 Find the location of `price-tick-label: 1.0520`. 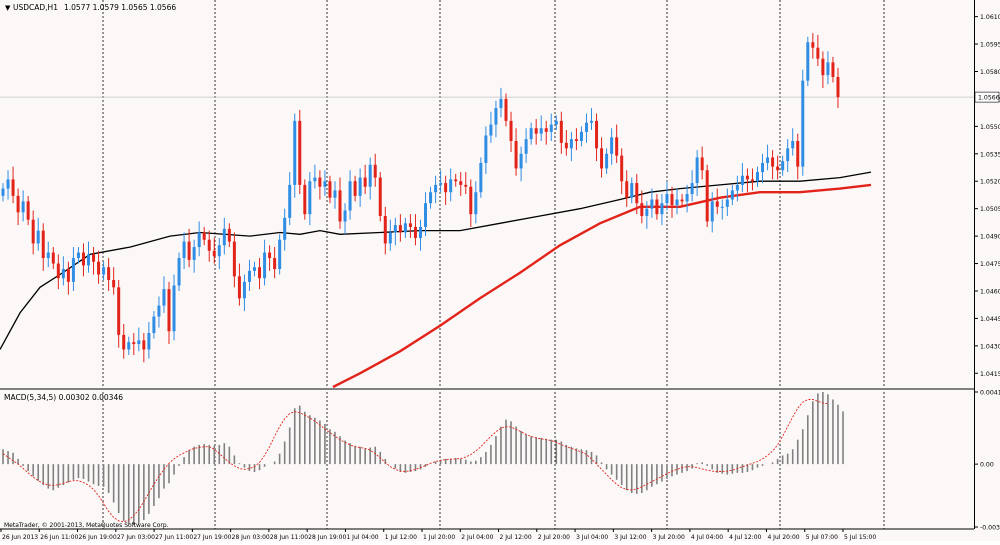

price-tick-label: 1.0520 is located at coordinates (990, 182).